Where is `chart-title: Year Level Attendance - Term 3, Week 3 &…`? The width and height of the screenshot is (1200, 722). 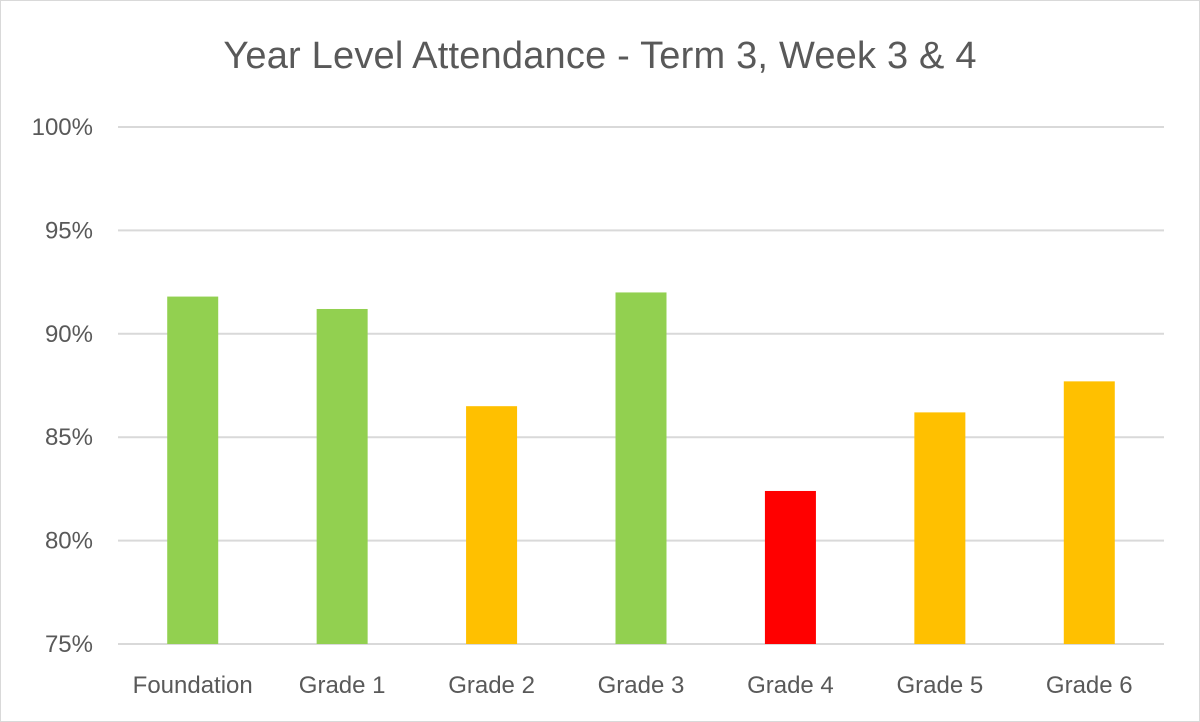 chart-title: Year Level Attendance - Term 3, Week 3 &… is located at coordinates (600, 56).